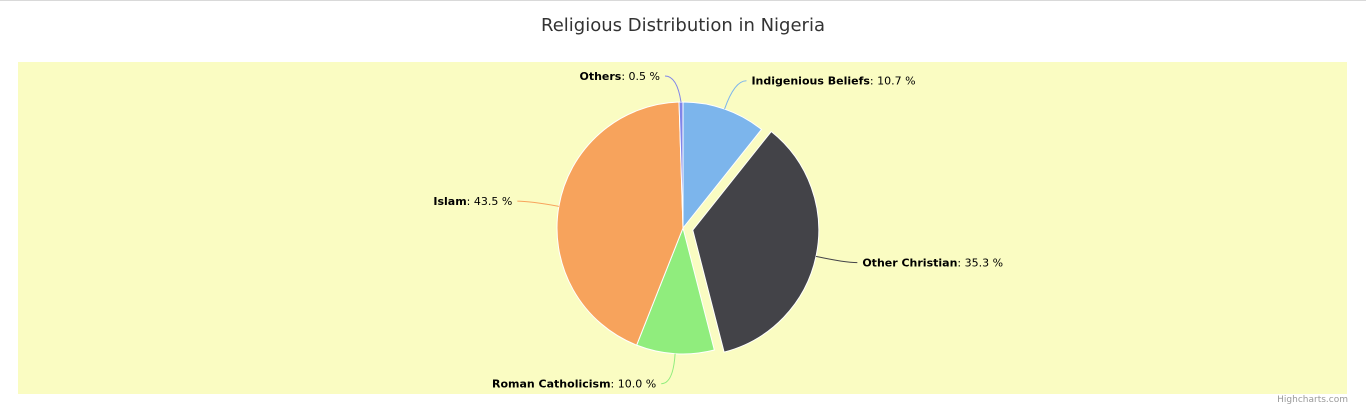 Image resolution: width=1366 pixels, height=418 pixels. Describe the element at coordinates (620, 223) in the screenshot. I see `pie-slice-islam` at that location.